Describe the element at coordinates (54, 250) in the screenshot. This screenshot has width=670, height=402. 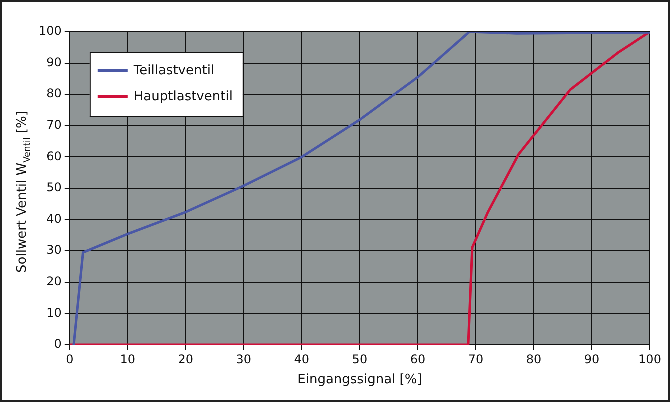
I see `y-tick-label: 30` at that location.